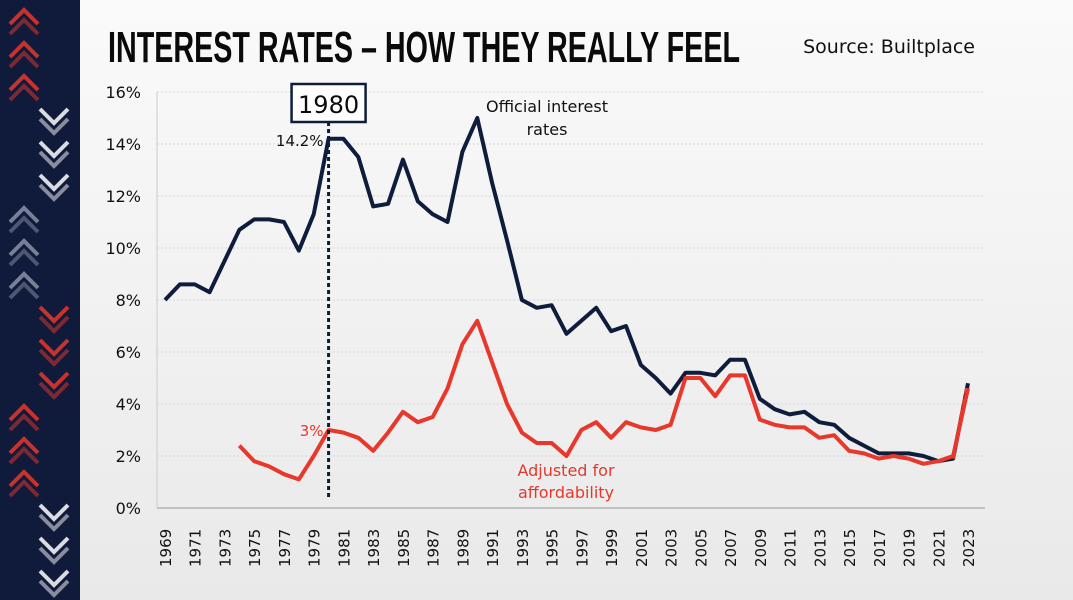 The height and width of the screenshot is (600, 1073). Describe the element at coordinates (123, 248) in the screenshot. I see `y-tick-label: 10%` at that location.